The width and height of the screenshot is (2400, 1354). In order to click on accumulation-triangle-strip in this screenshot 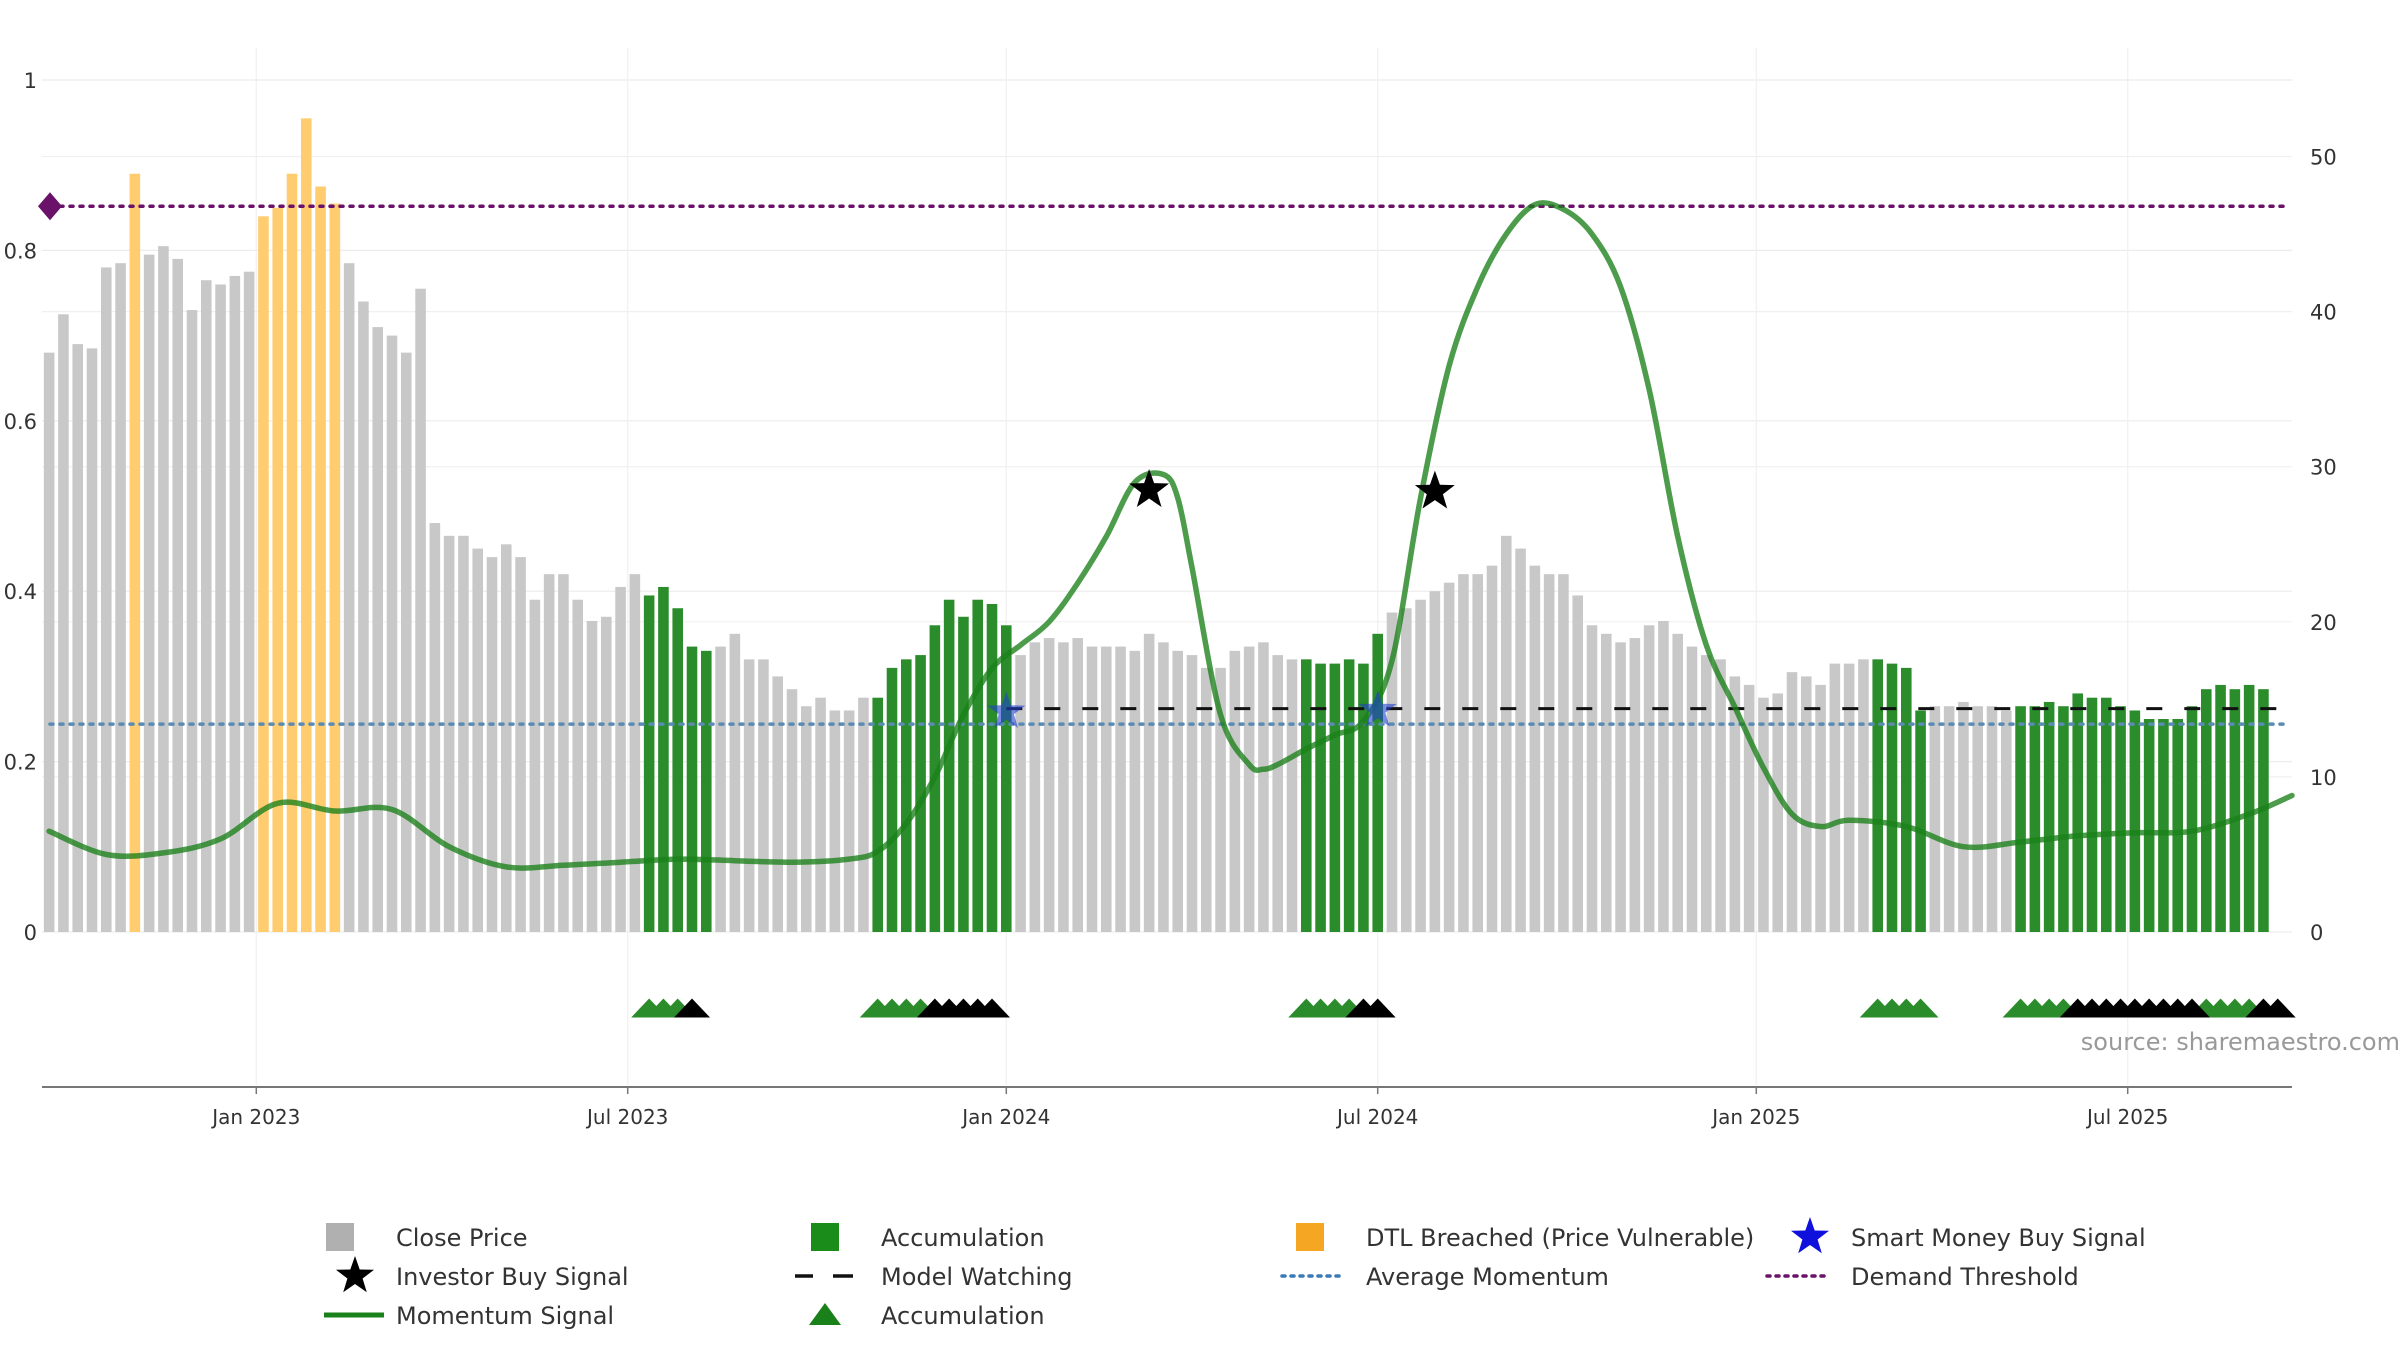, I will do `click(1463, 1008)`.